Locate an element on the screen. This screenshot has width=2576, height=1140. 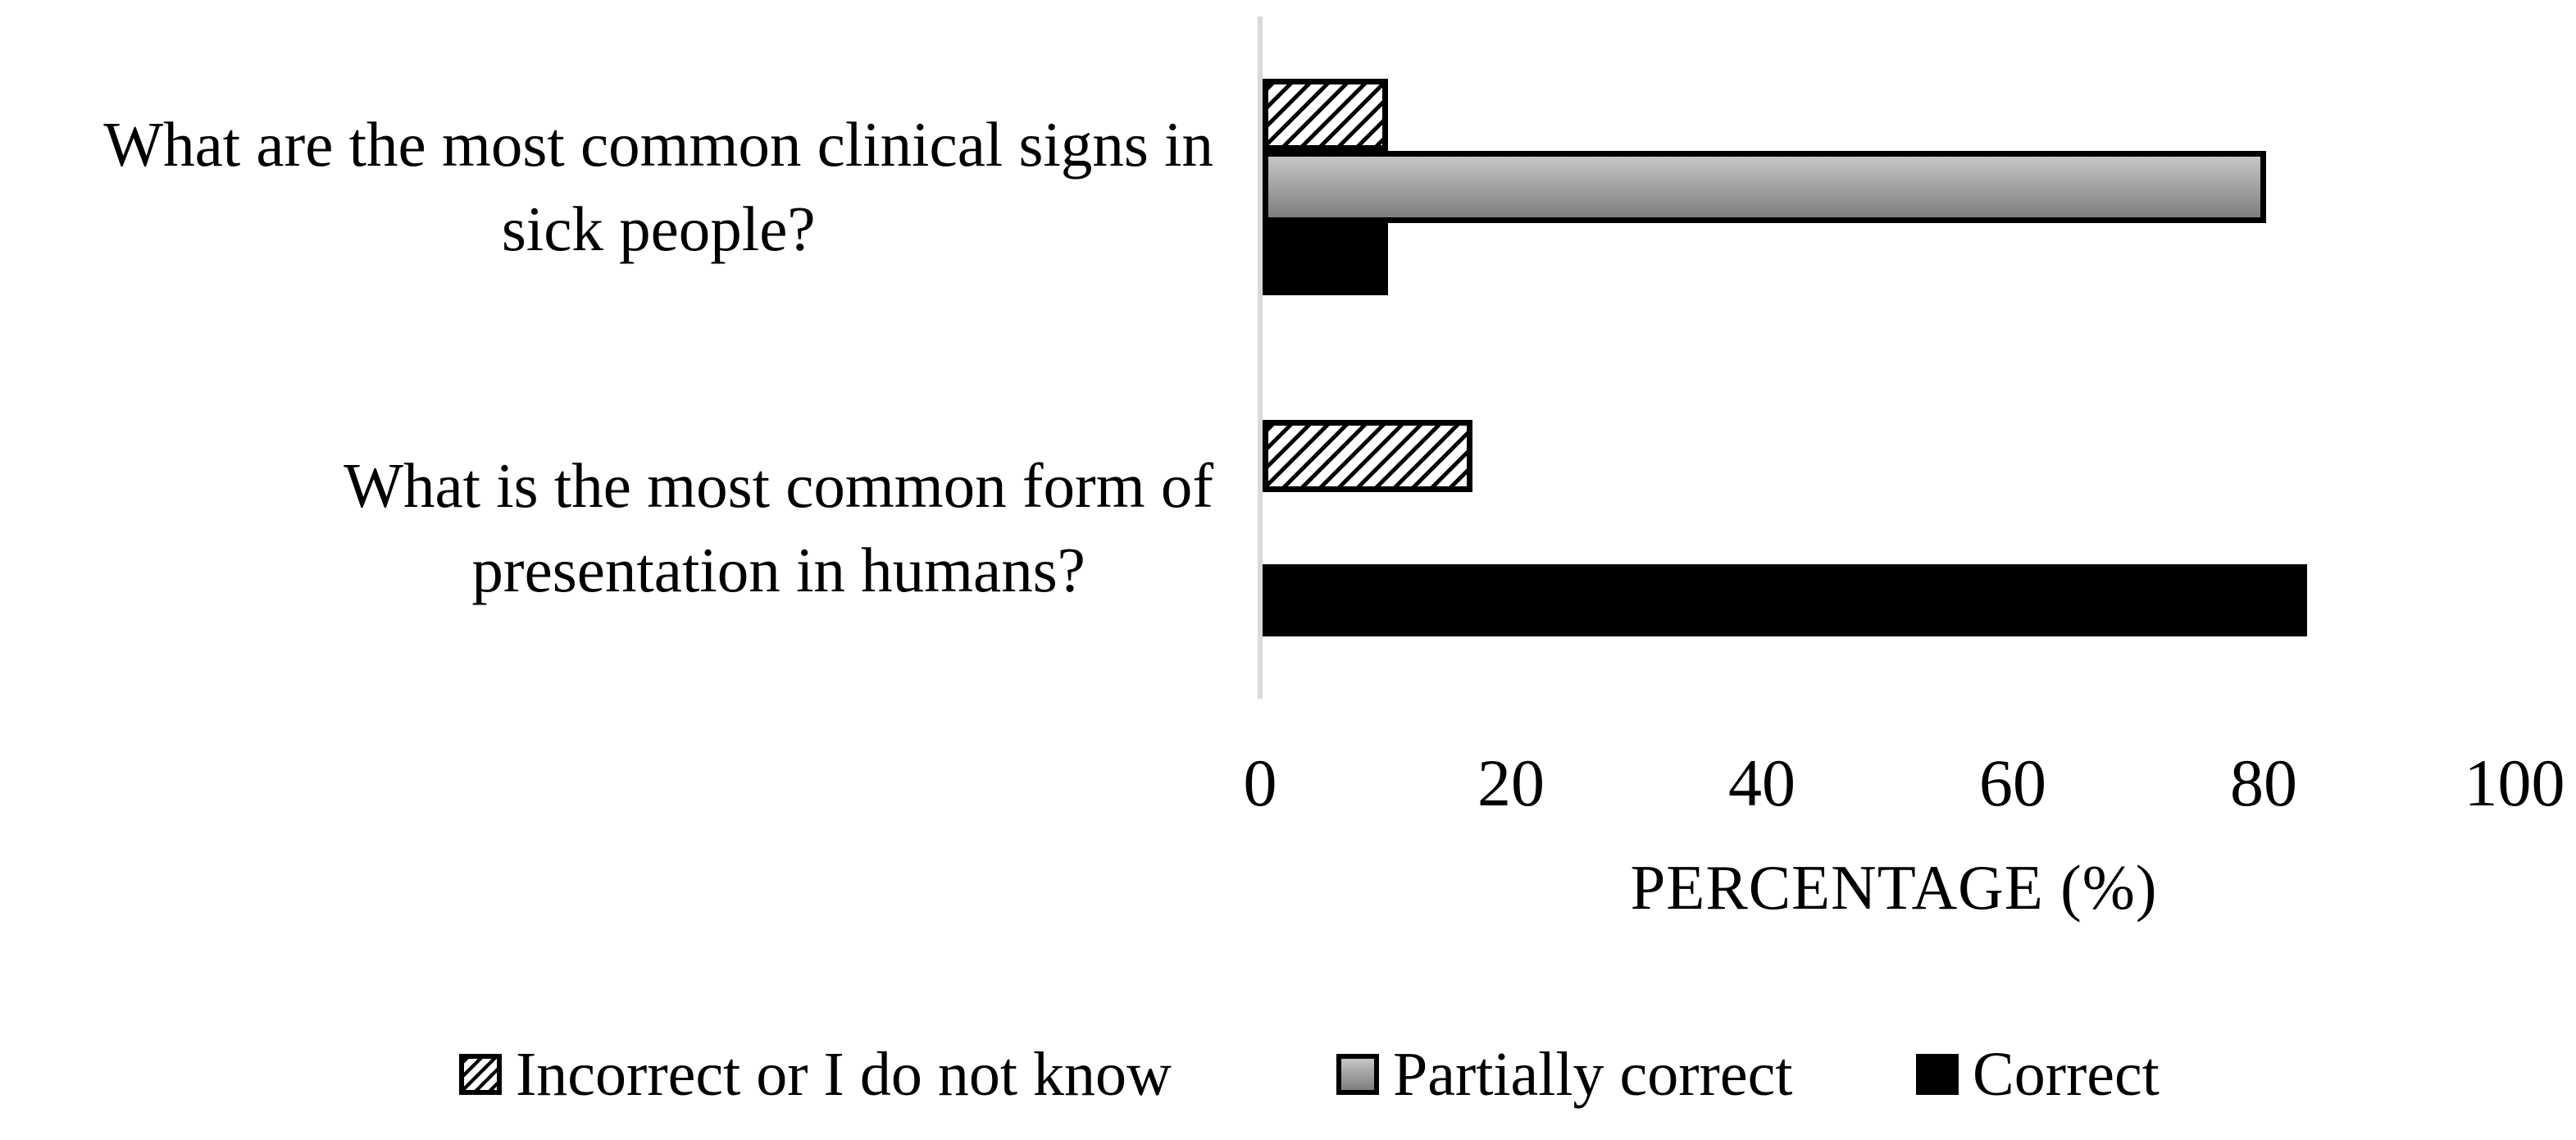
y-axis-line is located at coordinates (1261, 357).